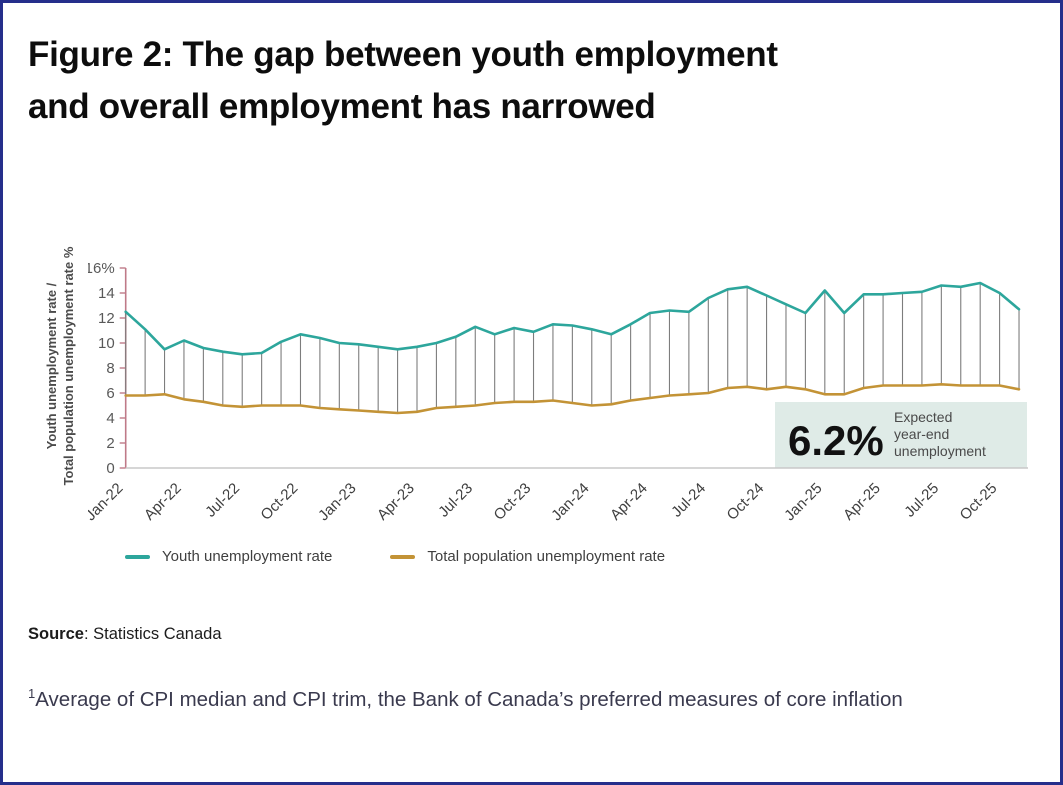 The height and width of the screenshot is (785, 1063). I want to click on y-tick-label: 8, so click(110, 368).